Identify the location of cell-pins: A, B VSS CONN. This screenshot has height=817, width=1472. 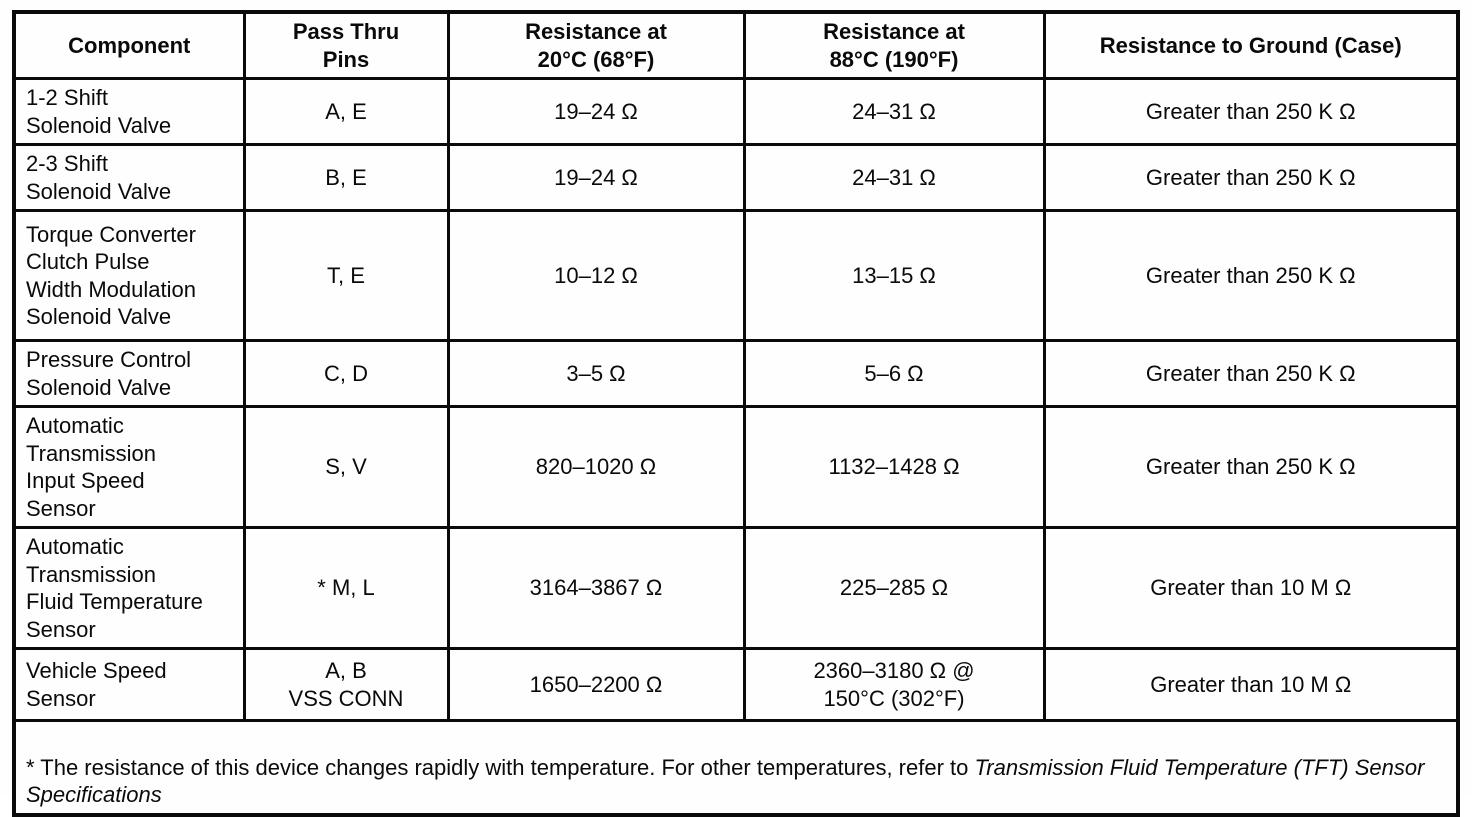
(346, 684).